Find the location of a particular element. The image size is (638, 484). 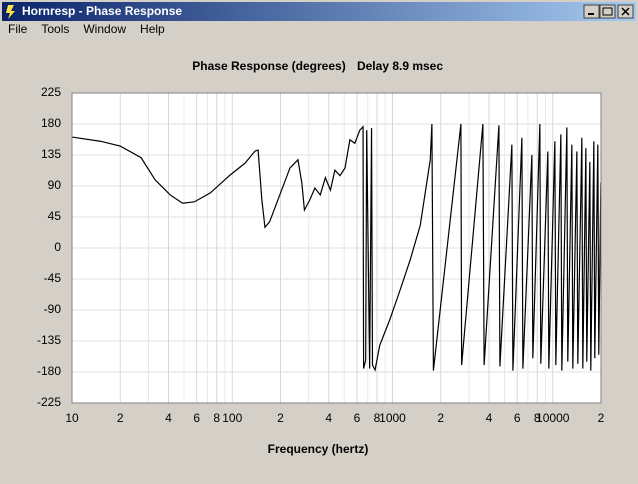

title-bar is located at coordinates (319, 11).